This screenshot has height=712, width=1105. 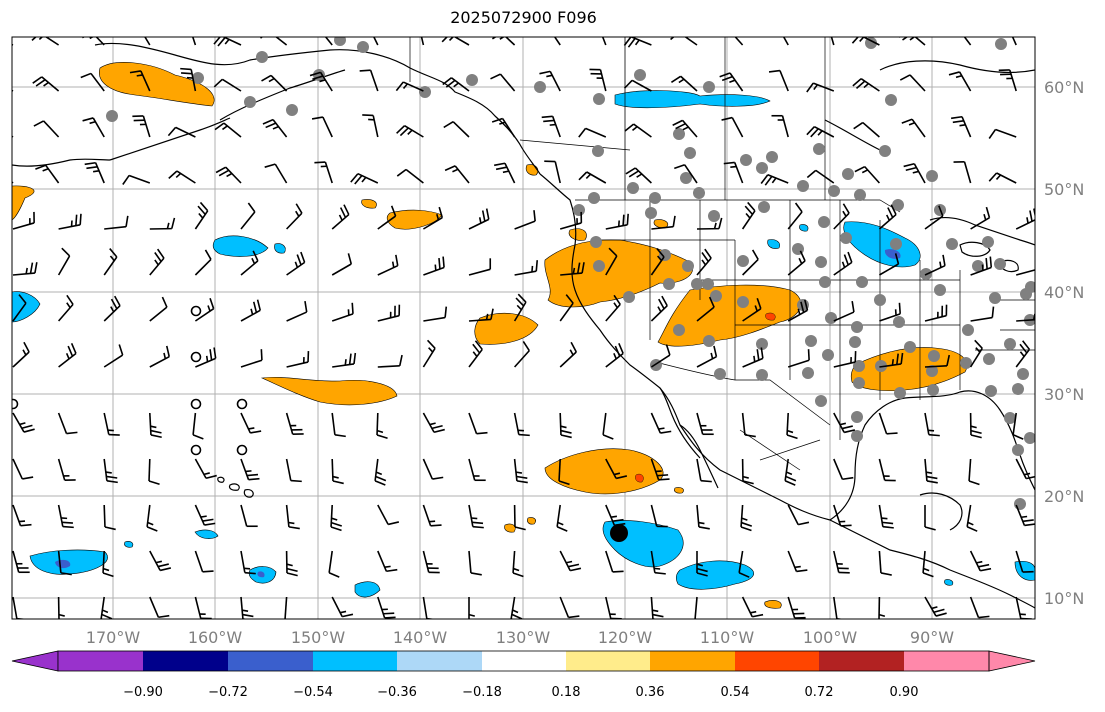 I want to click on lon-label-90w: 90°W, so click(x=932, y=637).